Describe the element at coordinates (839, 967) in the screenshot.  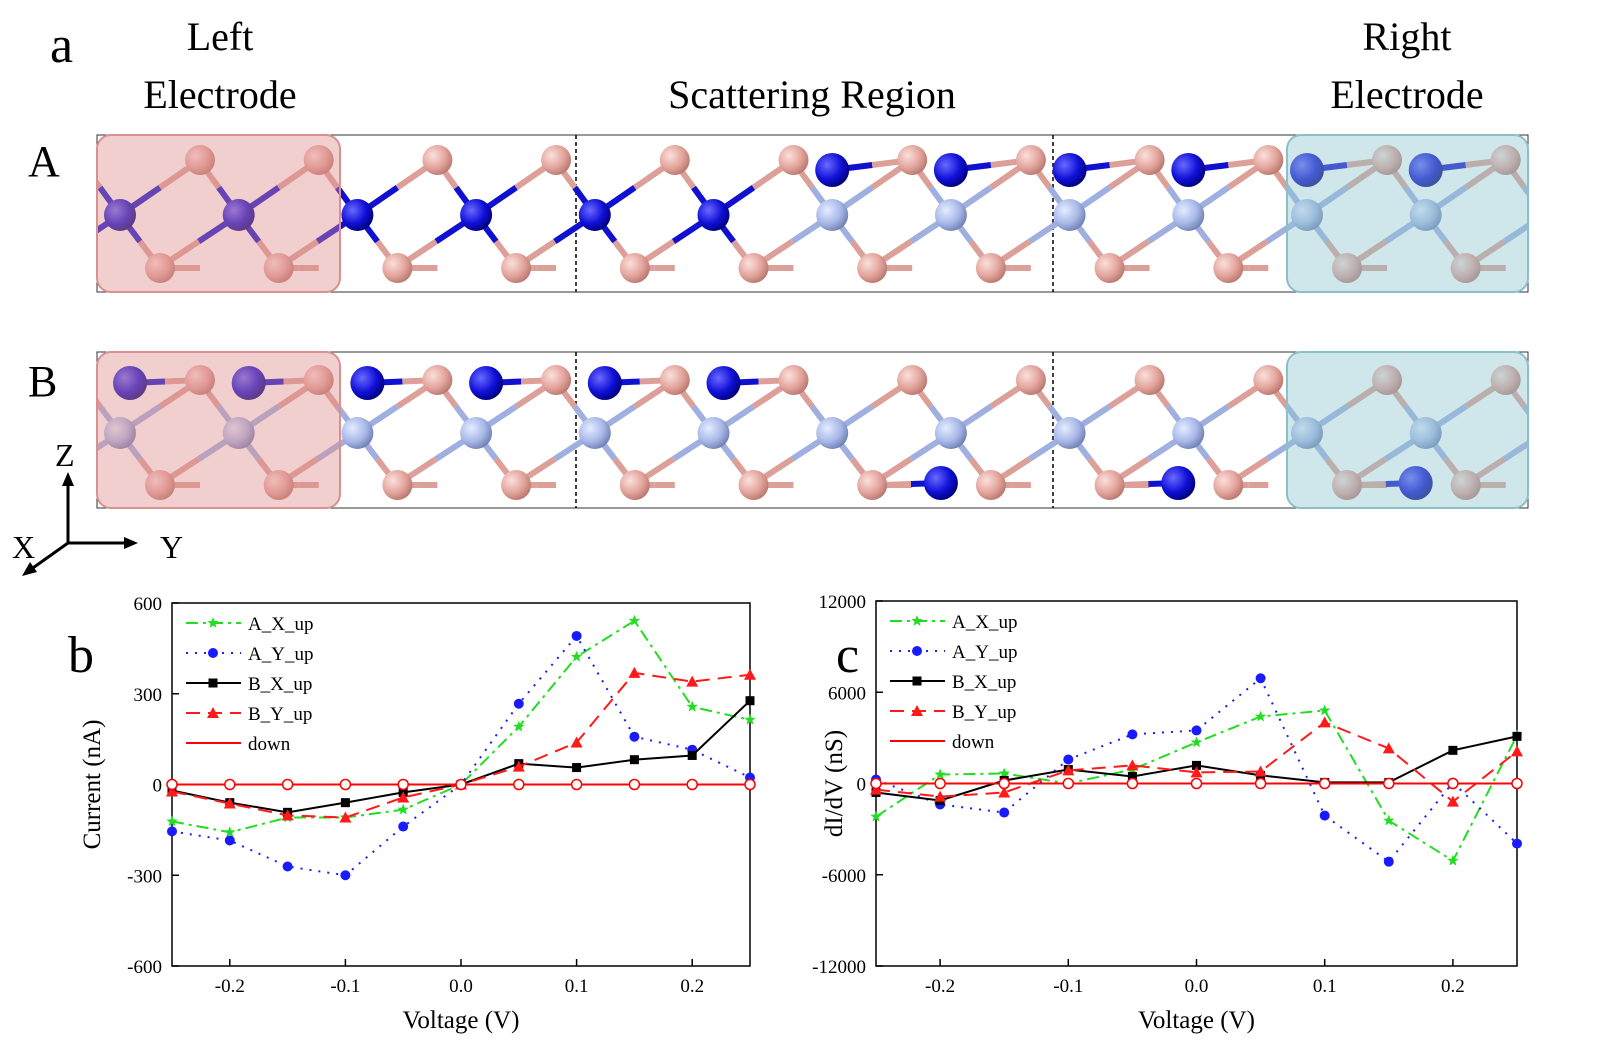
I see `y-tick-label: -12000` at that location.